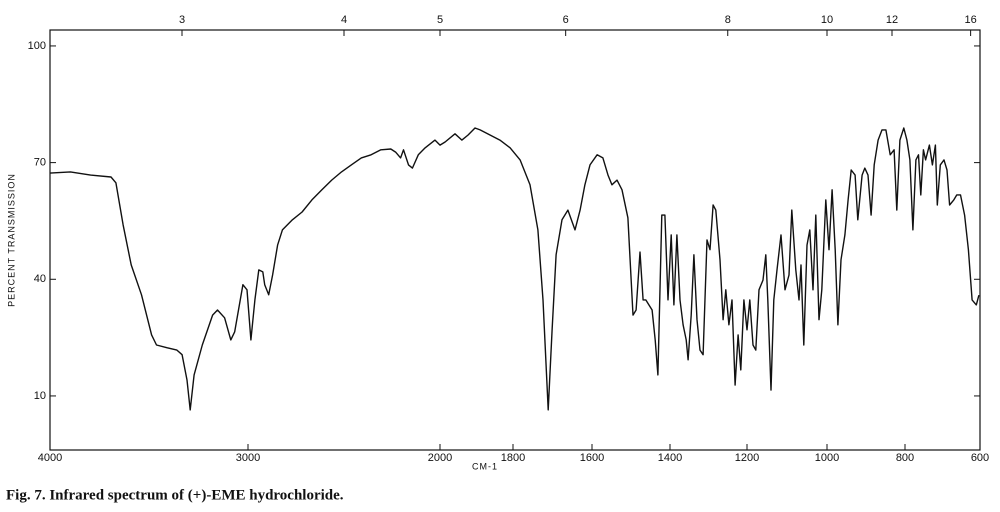 The height and width of the screenshot is (512, 1000). I want to click on y-tick-label: 100, so click(37, 46).